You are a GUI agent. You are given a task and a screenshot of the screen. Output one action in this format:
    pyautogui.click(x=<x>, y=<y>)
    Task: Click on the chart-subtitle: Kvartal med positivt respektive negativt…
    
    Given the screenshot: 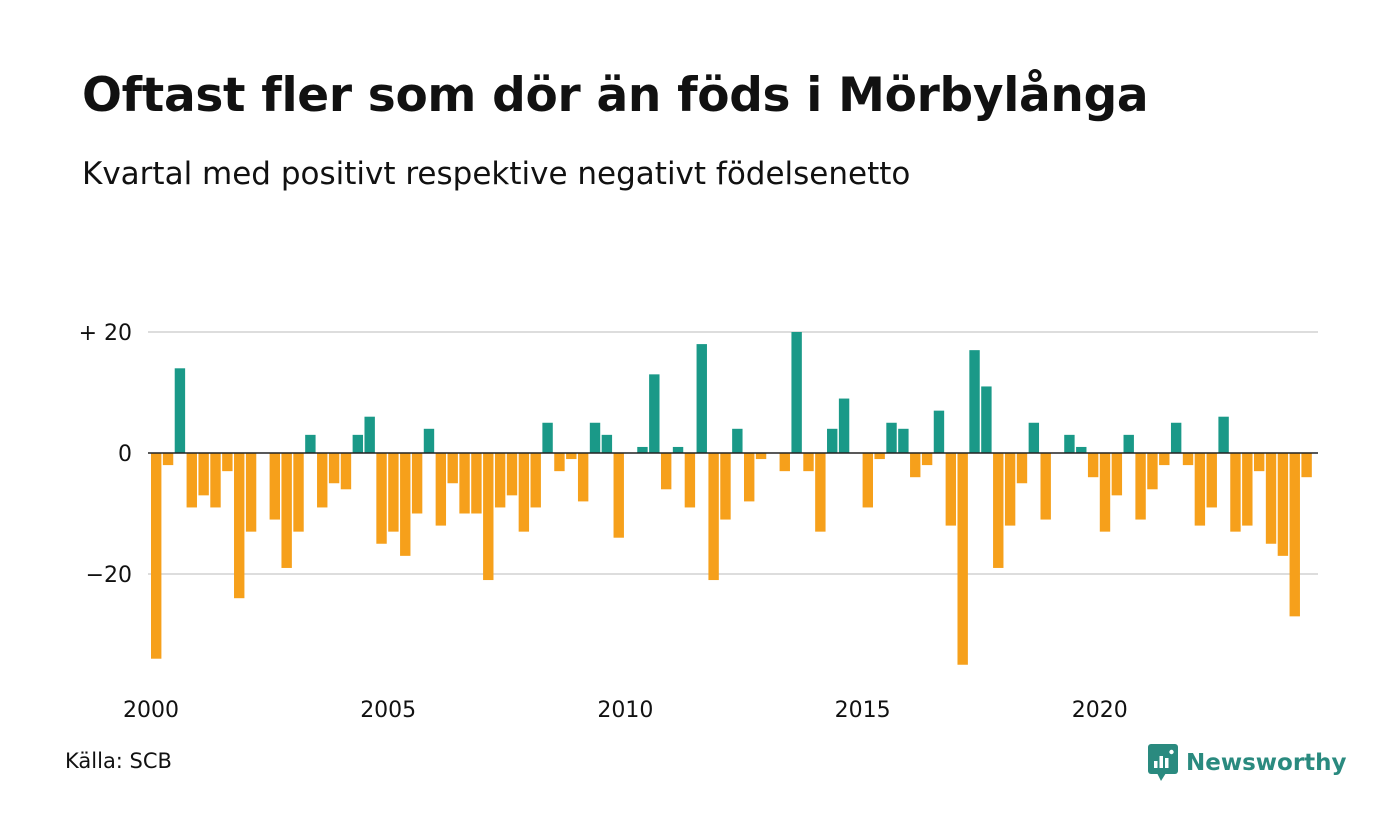 What is the action you would take?
    pyautogui.click(x=496, y=174)
    